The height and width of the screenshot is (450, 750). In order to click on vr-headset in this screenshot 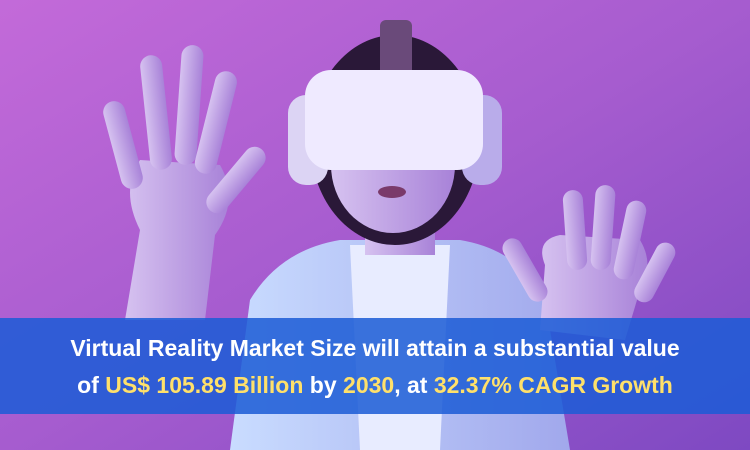, I will do `click(394, 120)`.